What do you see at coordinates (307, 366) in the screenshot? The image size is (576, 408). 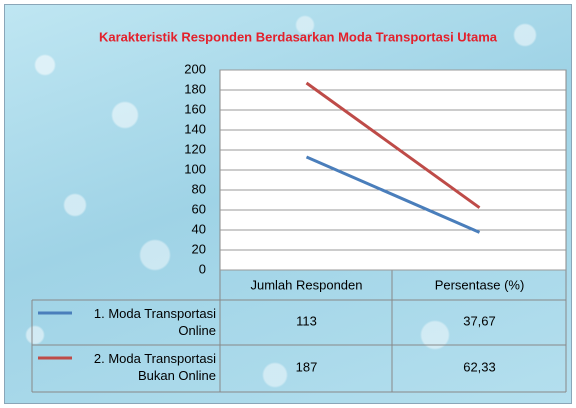 I see `table-value: 187` at bounding box center [307, 366].